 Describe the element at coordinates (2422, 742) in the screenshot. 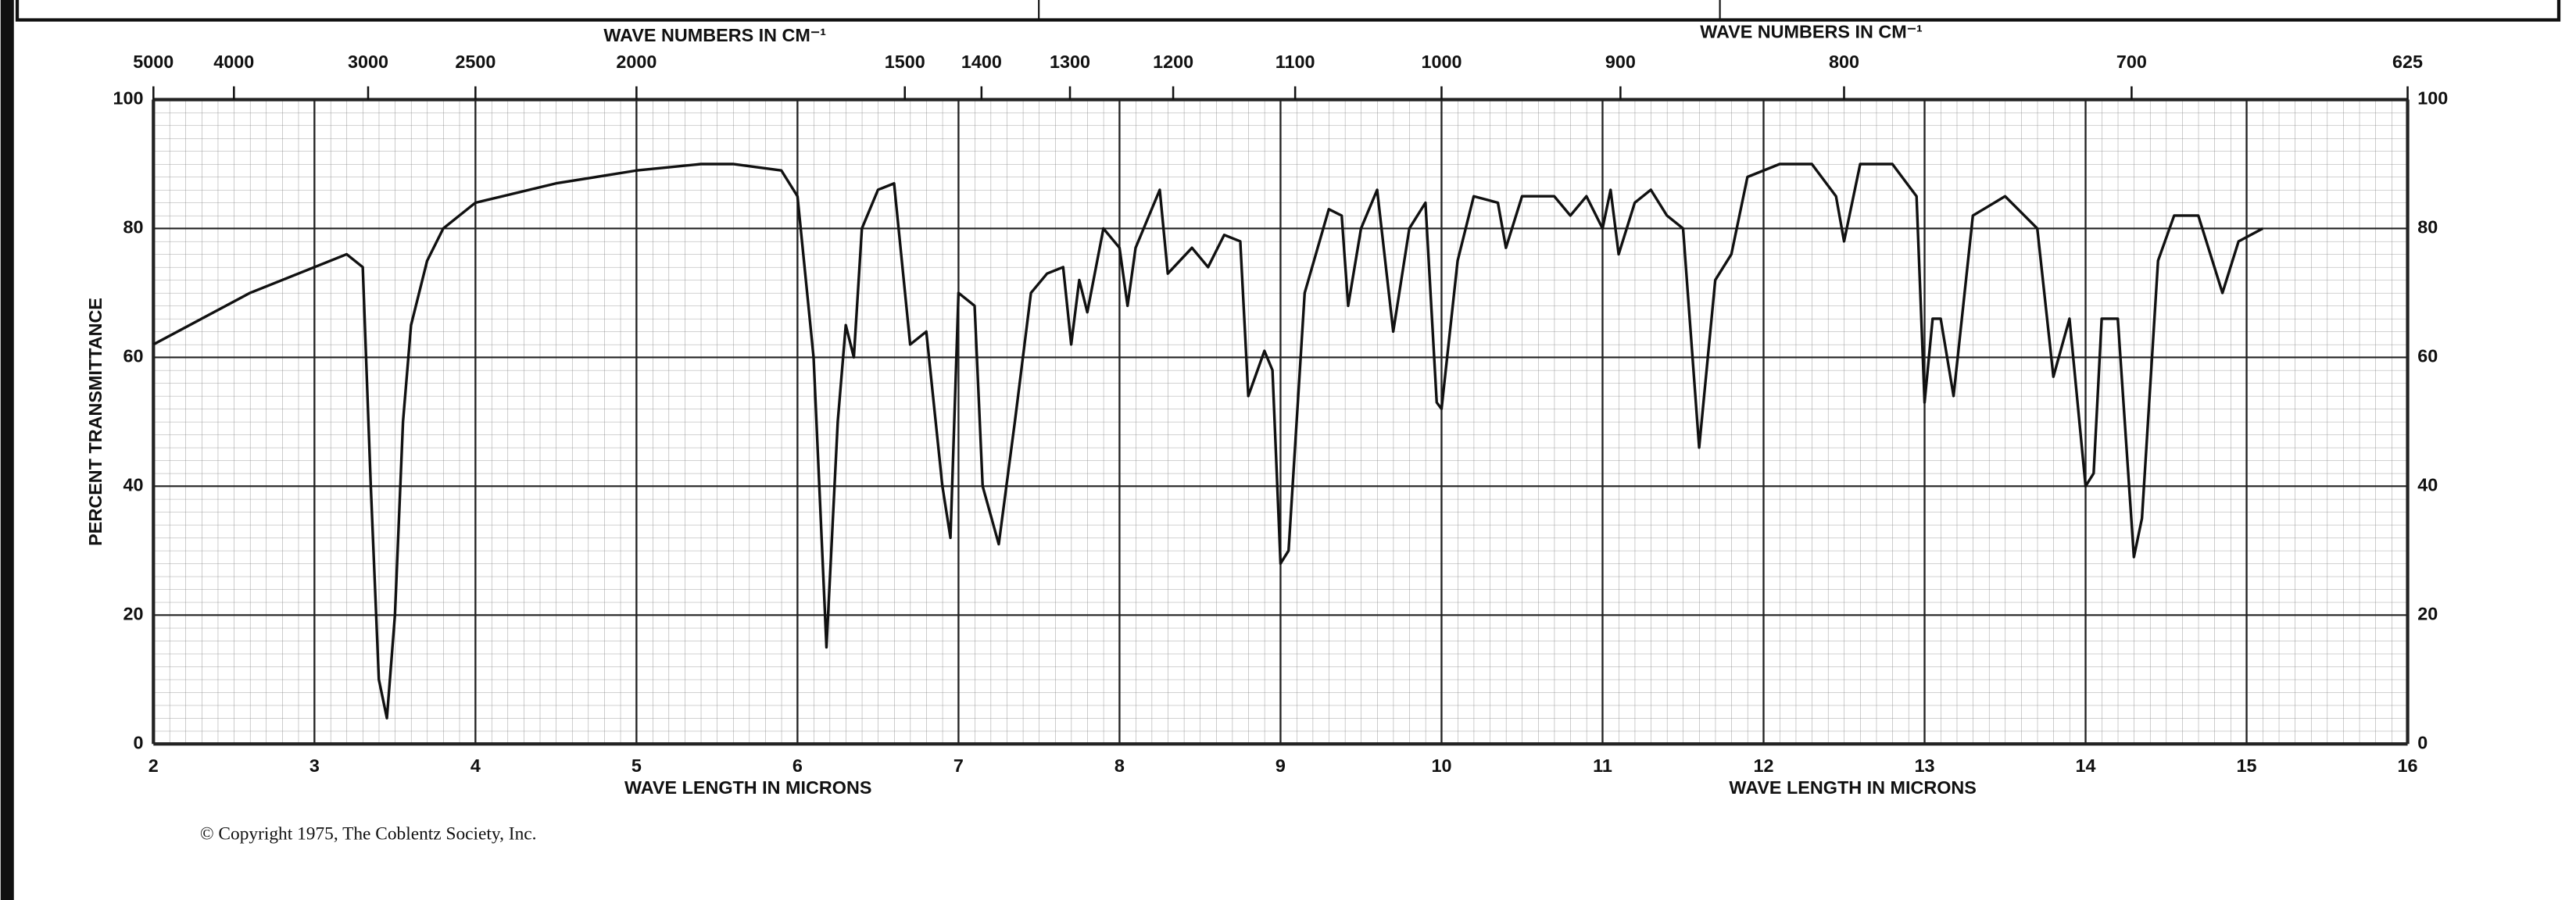

I see `y2-tick-label: 0` at that location.